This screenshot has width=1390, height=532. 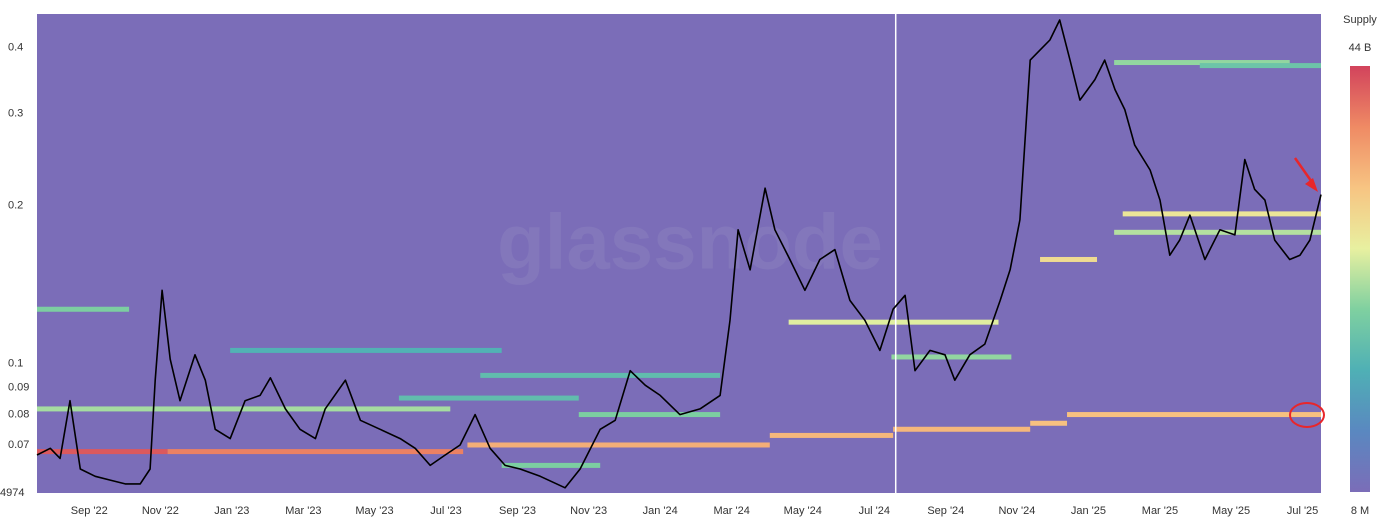 I want to click on y-tick-label: 0.08, so click(x=18, y=414).